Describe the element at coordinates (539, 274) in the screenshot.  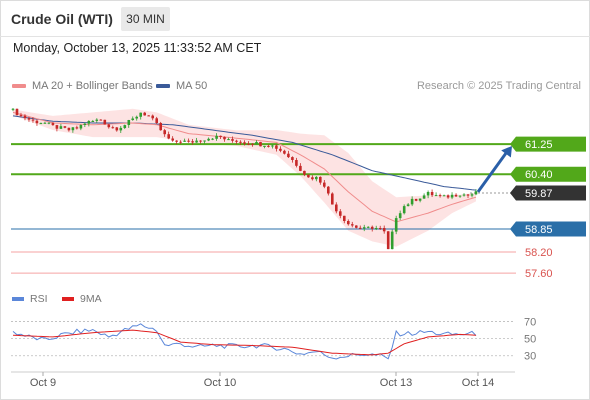
I see `level-label: 57.60` at that location.